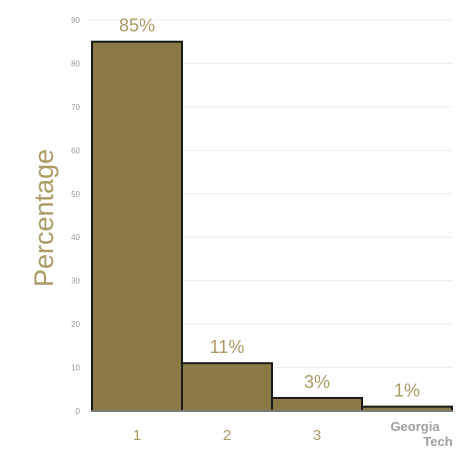 The height and width of the screenshot is (451, 458). I want to click on y-tick-label: 40, so click(75, 237).